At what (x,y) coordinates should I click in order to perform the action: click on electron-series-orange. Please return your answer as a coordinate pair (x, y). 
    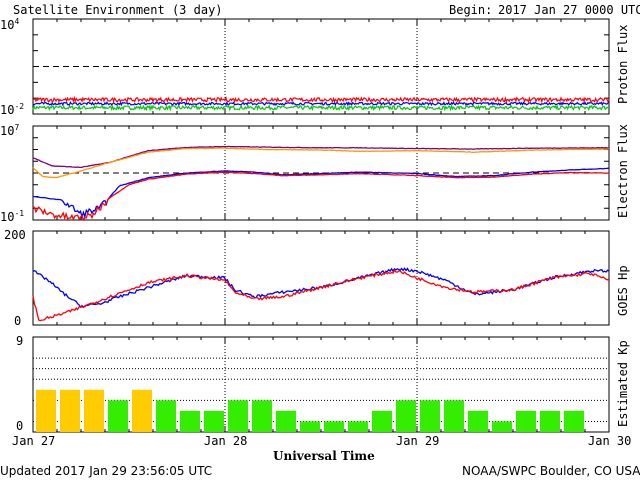
    Looking at the image, I should click on (321, 163).